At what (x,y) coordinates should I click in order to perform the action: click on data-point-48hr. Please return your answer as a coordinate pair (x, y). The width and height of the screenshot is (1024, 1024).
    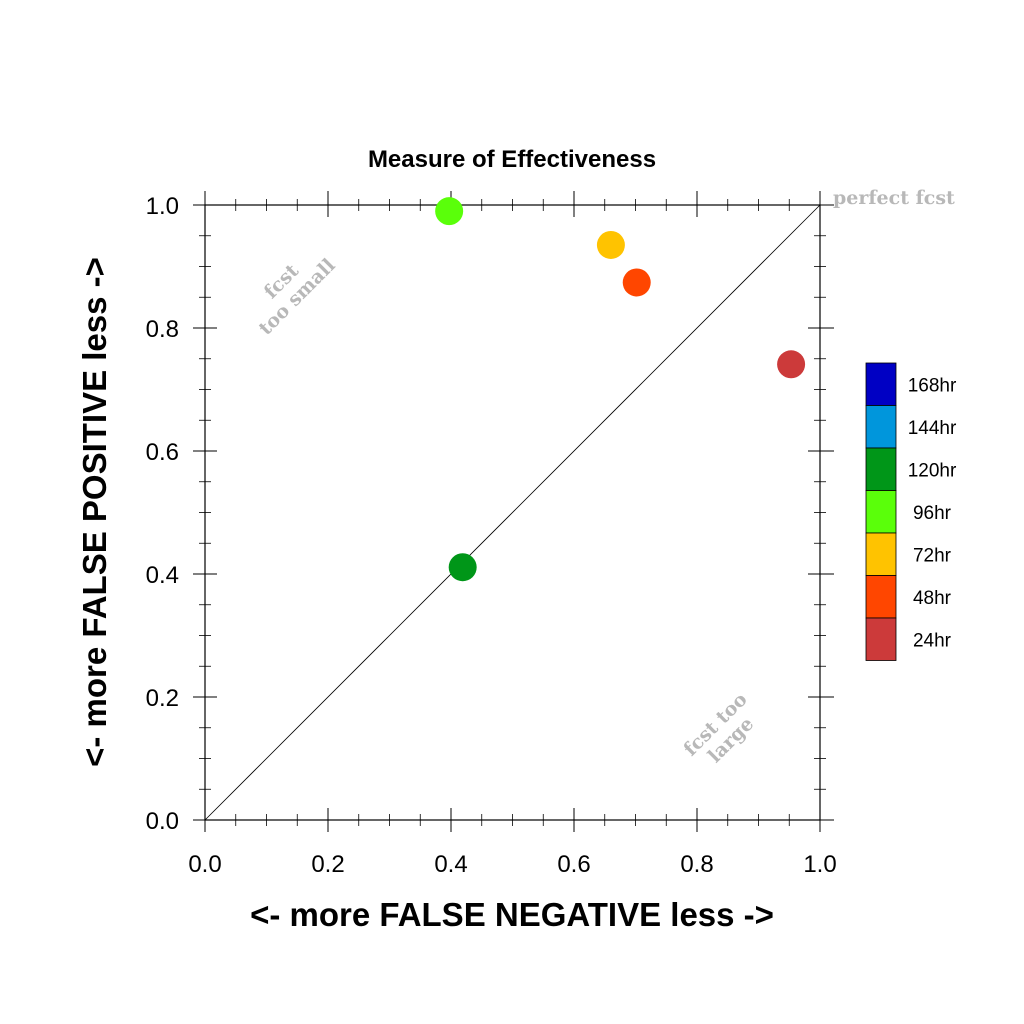
    Looking at the image, I should click on (636, 282).